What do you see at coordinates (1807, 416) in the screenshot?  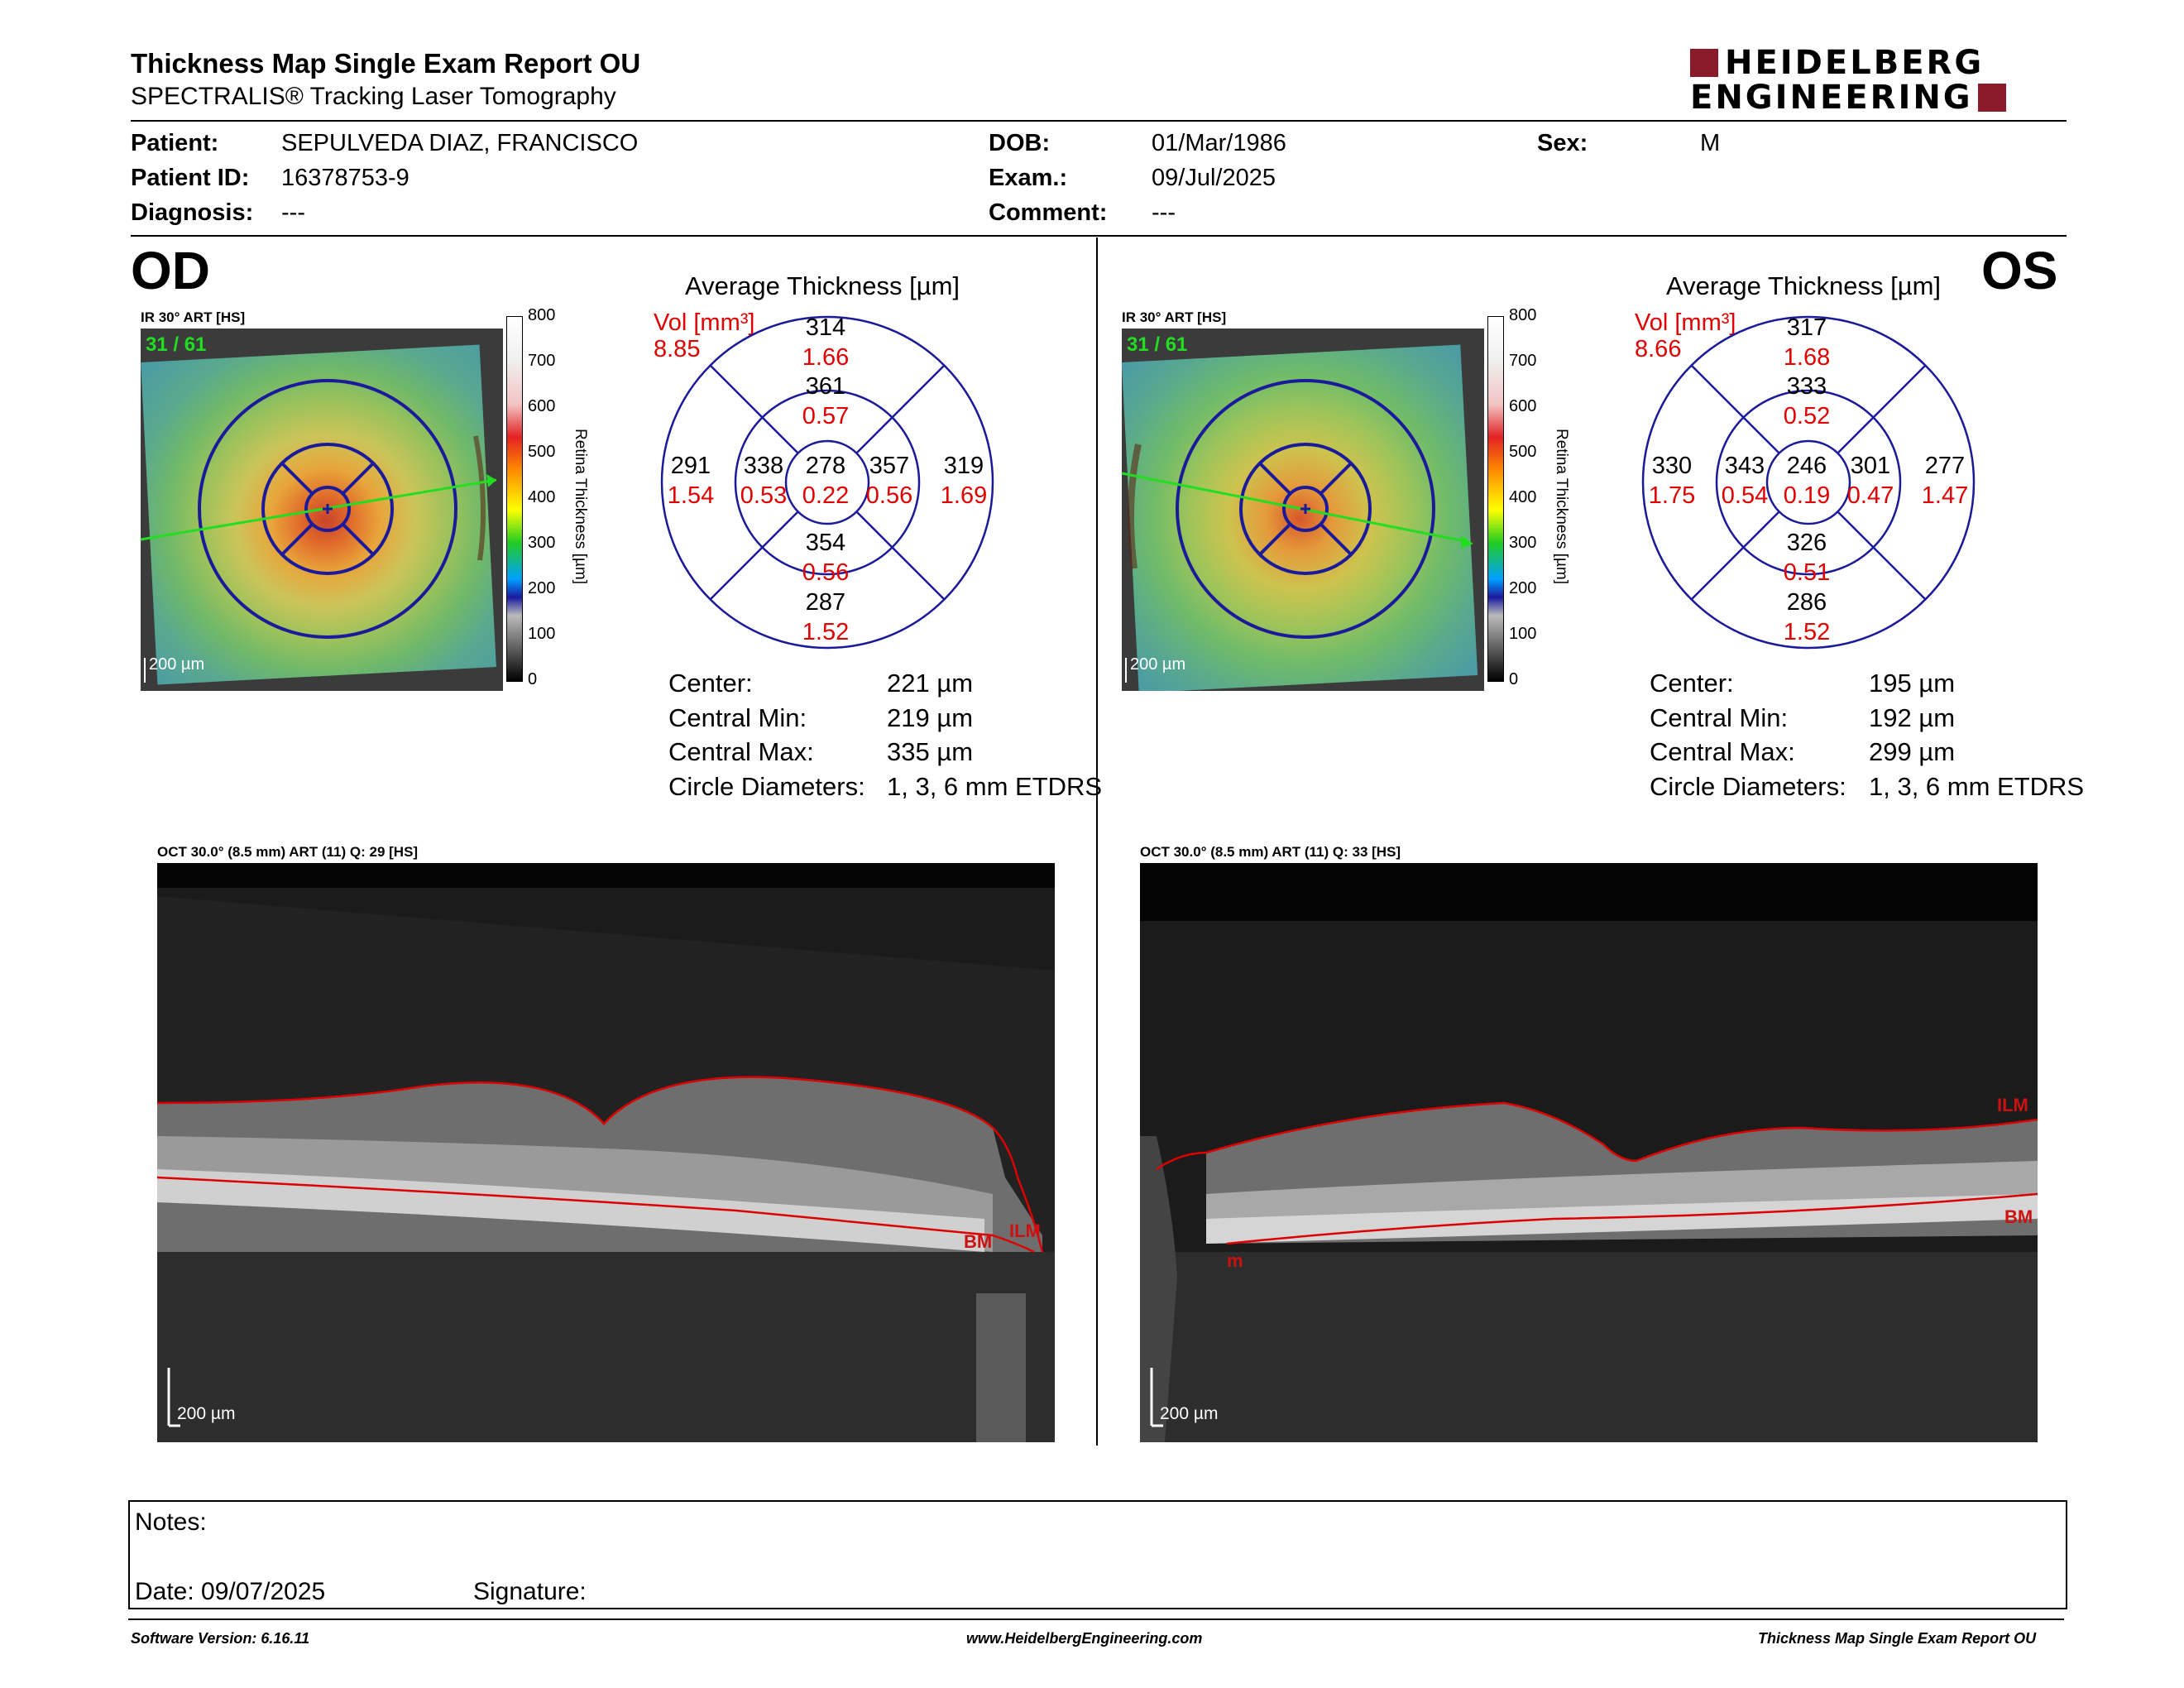 I see `os-inner-sup-volume: 0.52` at bounding box center [1807, 416].